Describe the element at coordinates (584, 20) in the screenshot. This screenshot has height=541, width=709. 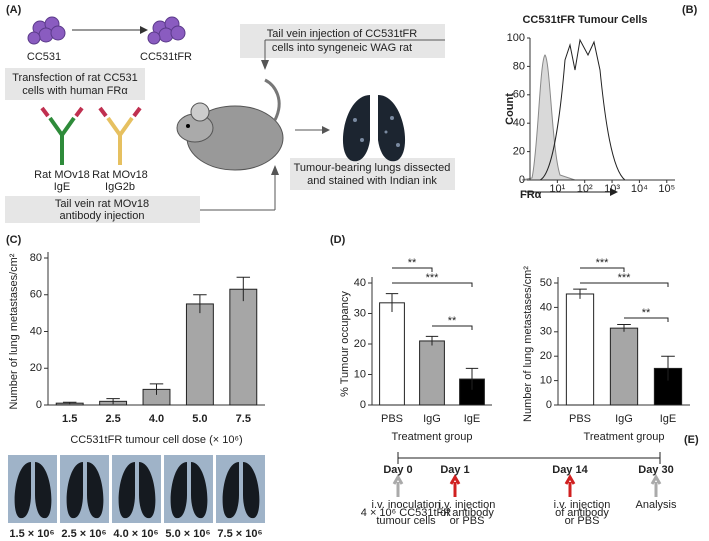
I see `chart-title: CC531tFR Tumour Cells` at that location.